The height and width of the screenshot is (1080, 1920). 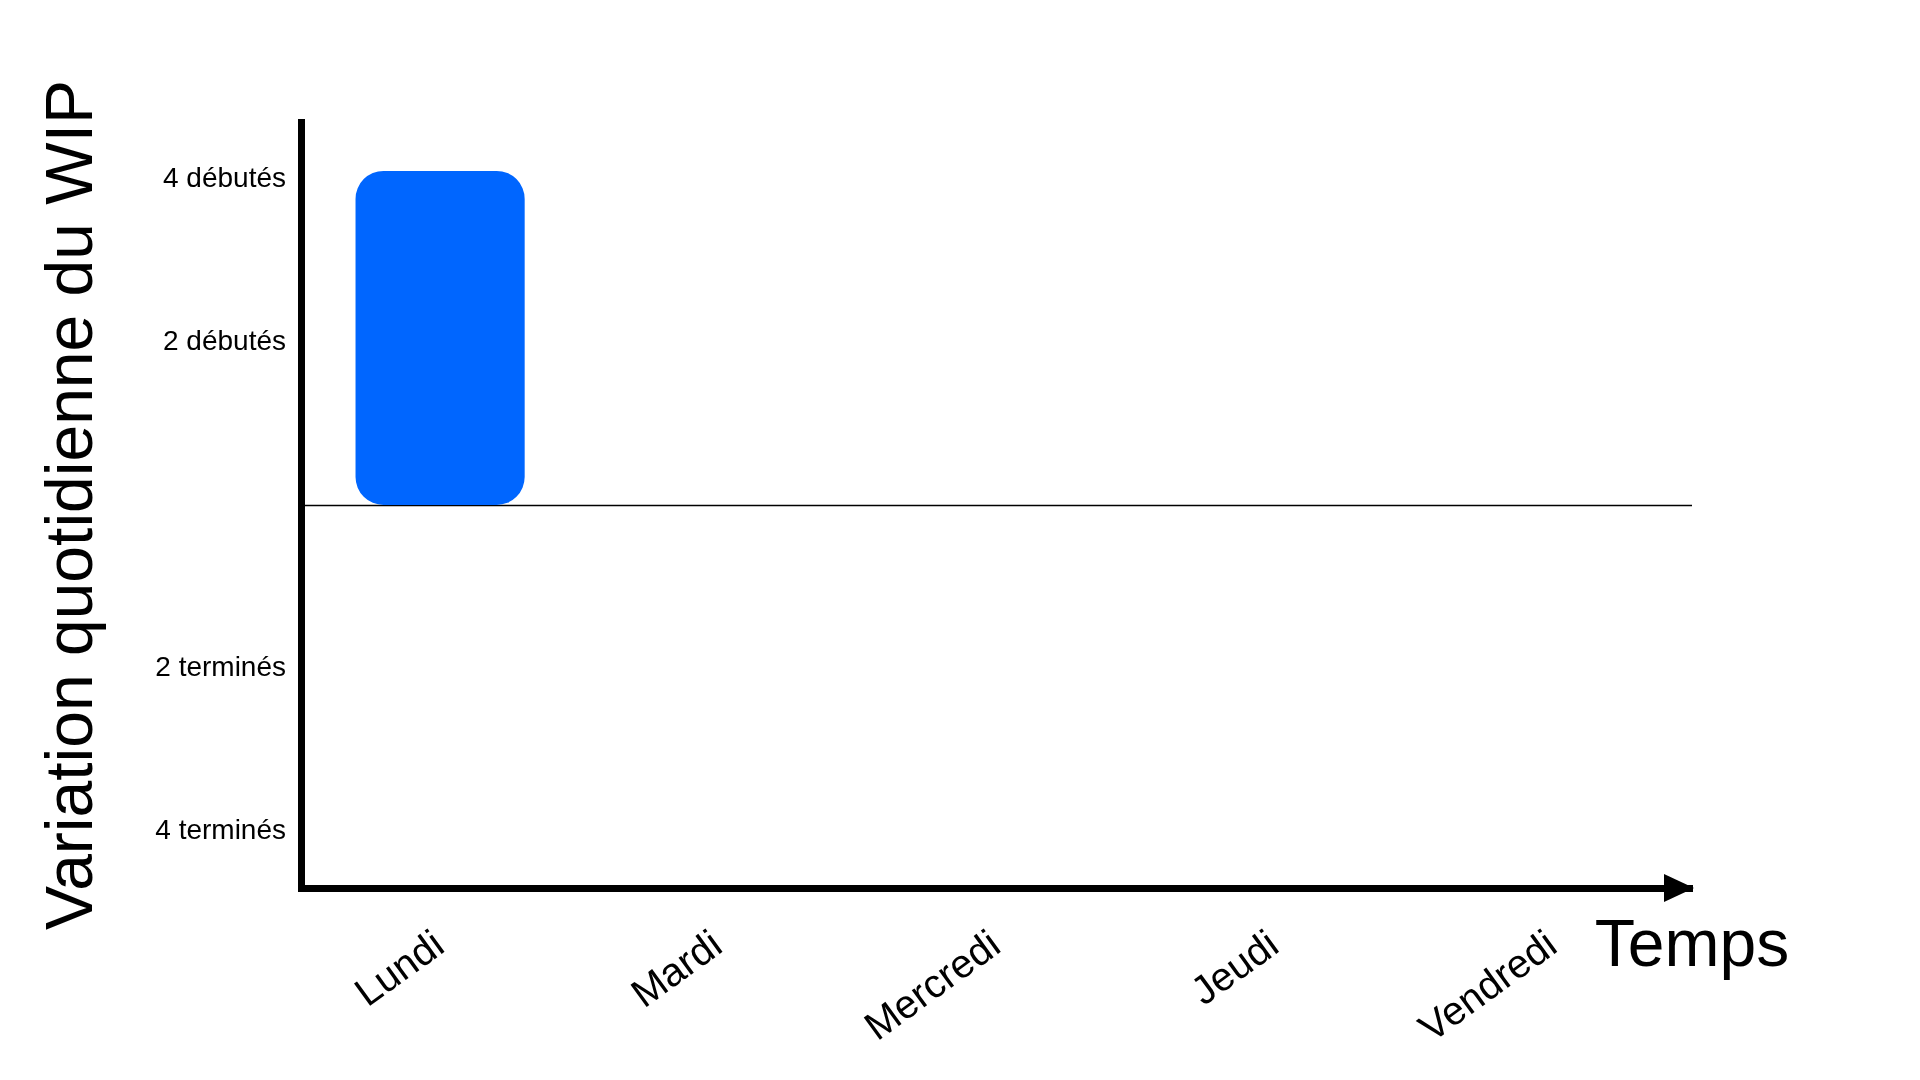 What do you see at coordinates (220, 829) in the screenshot?
I see `y-tick-label: 4 terminés` at bounding box center [220, 829].